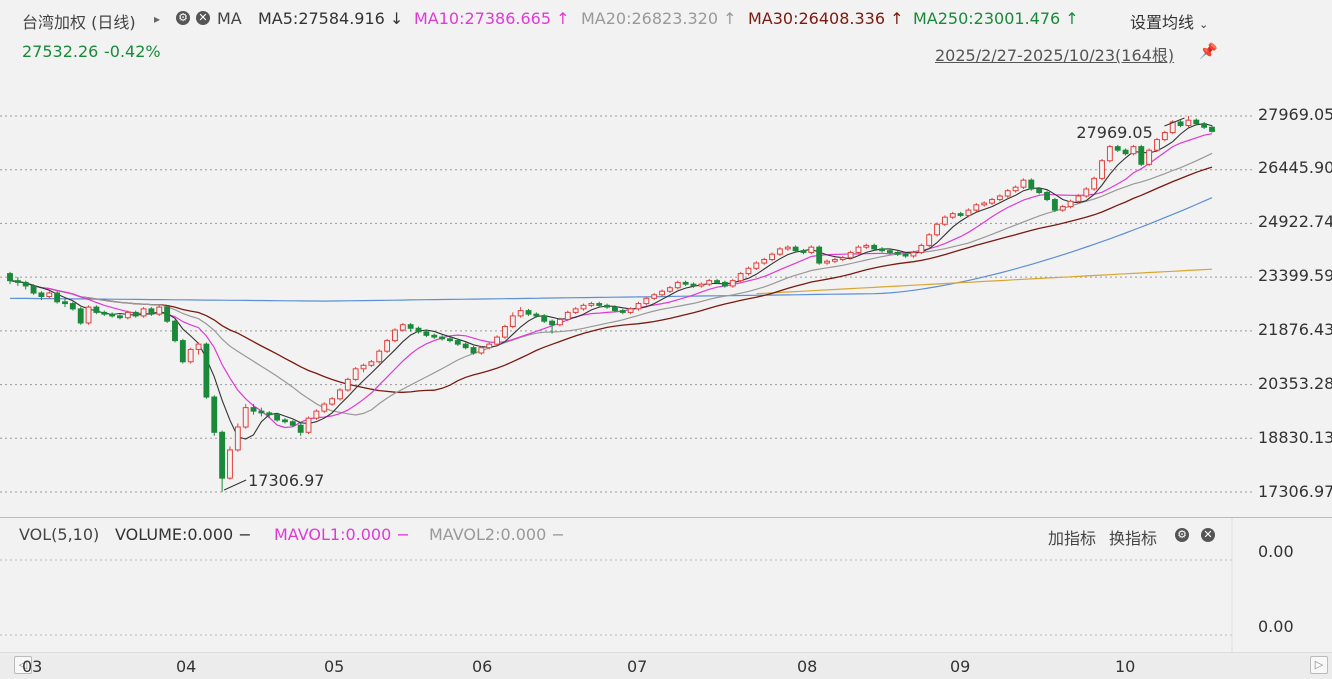 Image resolution: width=1332 pixels, height=679 pixels. I want to click on date-range: 2025/2/27-2025/10/23(164根), so click(1055, 55).